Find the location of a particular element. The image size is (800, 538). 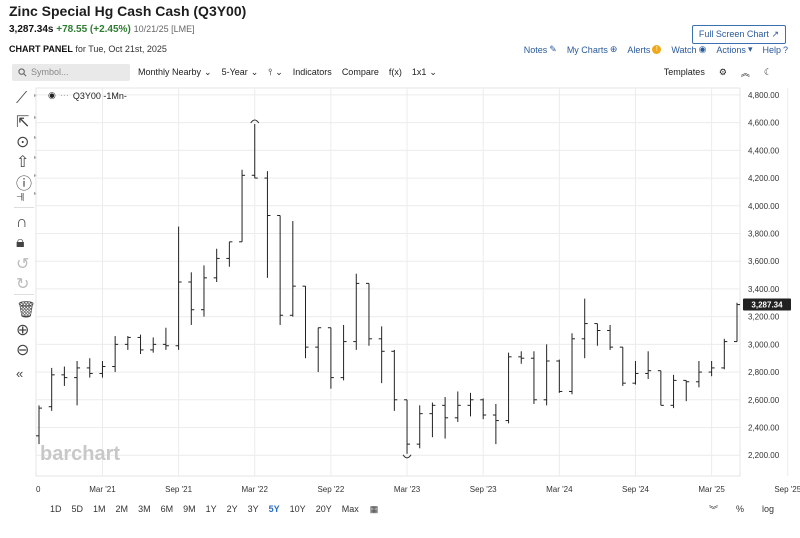

toolbar-right: Templates ⚙ ︽ ☾ is located at coordinates (718, 72).